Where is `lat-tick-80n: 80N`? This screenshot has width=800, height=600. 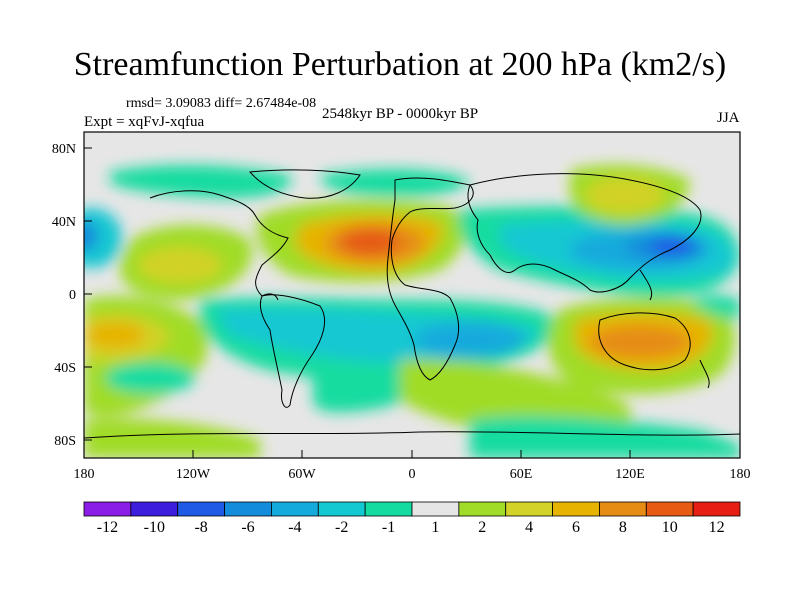
lat-tick-80n: 80N is located at coordinates (64, 149).